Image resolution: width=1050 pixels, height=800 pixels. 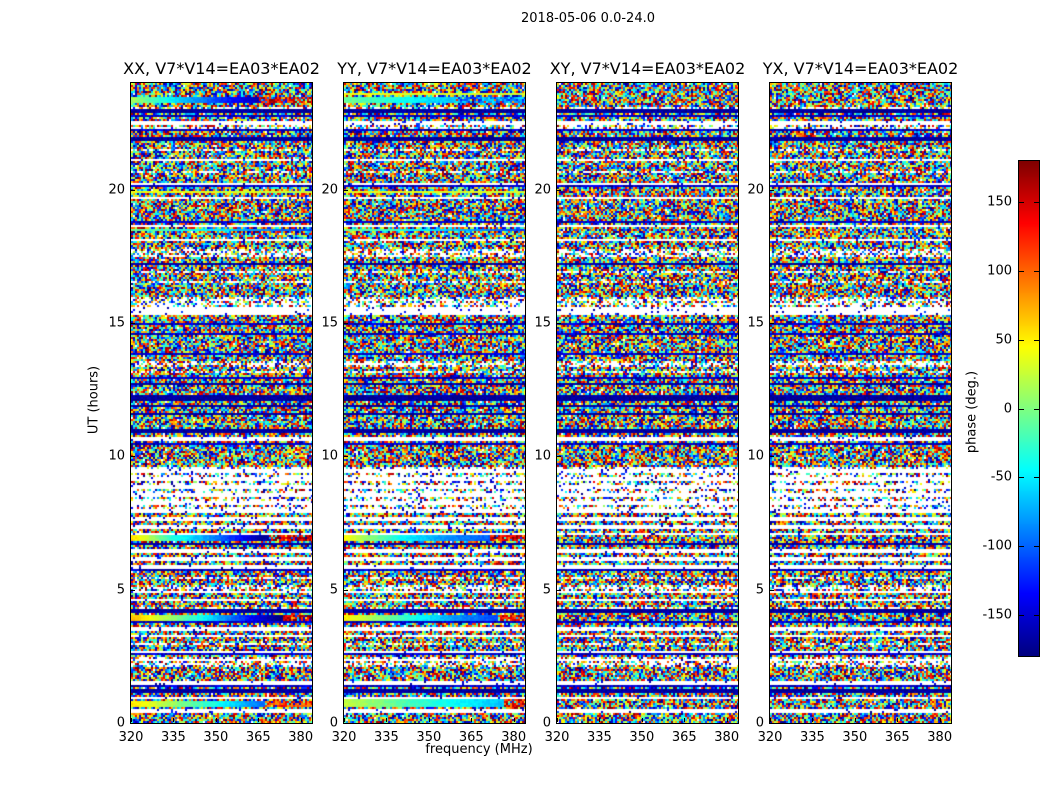 I want to click on y-axis-label: UT (hours), so click(x=94, y=400).